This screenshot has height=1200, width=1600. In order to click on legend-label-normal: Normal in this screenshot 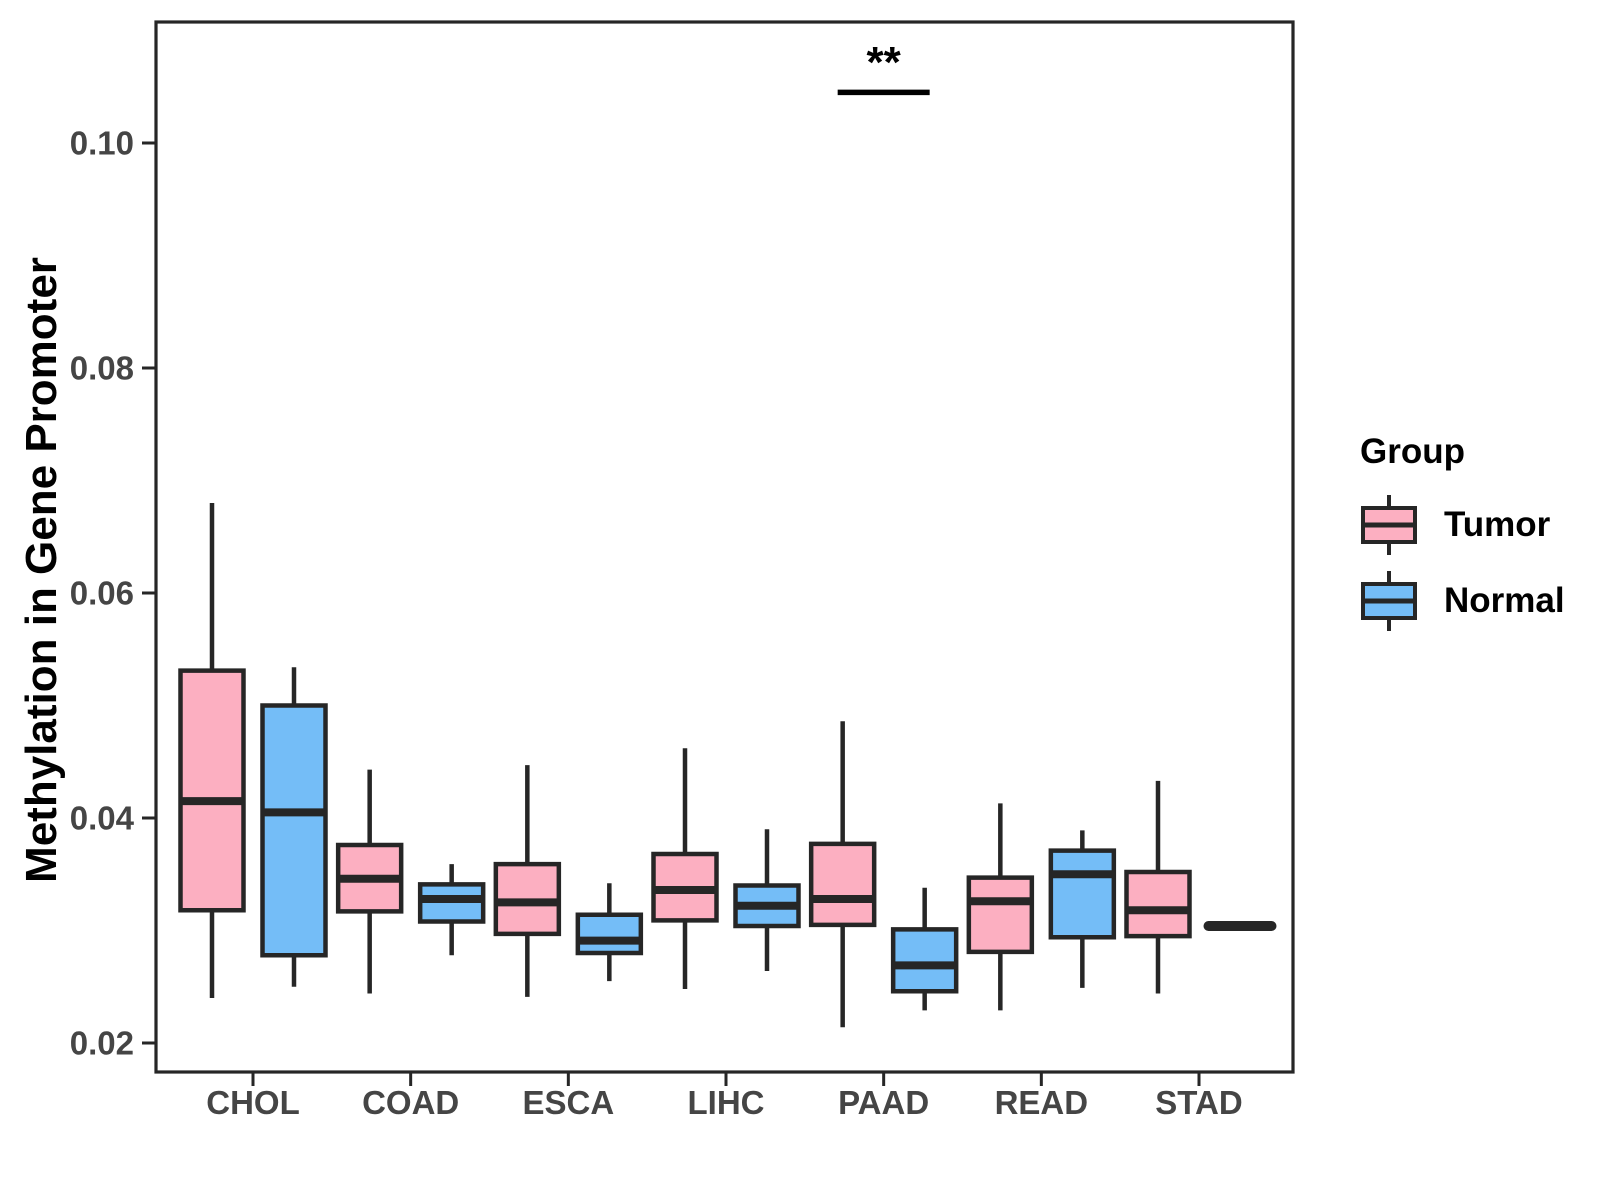, I will do `click(1504, 600)`.